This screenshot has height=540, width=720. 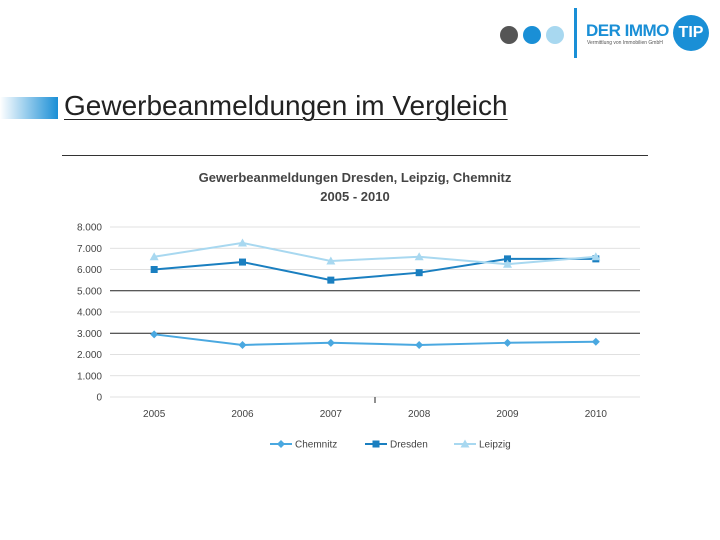 I want to click on logo-dot-dark, so click(x=509, y=35).